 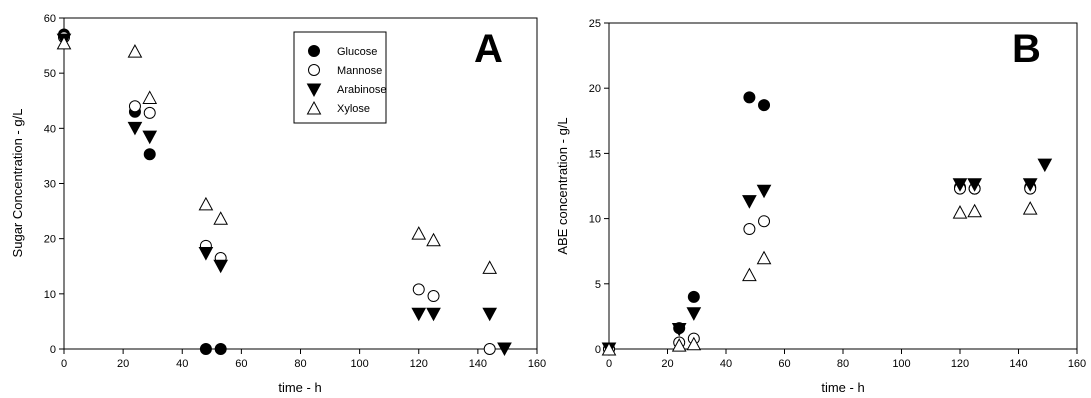 What do you see at coordinates (50, 129) in the screenshot?
I see `y-tick-label: 40` at bounding box center [50, 129].